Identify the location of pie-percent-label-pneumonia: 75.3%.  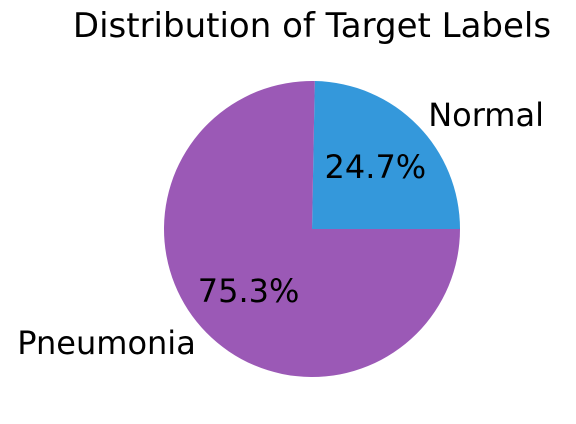
(249, 291).